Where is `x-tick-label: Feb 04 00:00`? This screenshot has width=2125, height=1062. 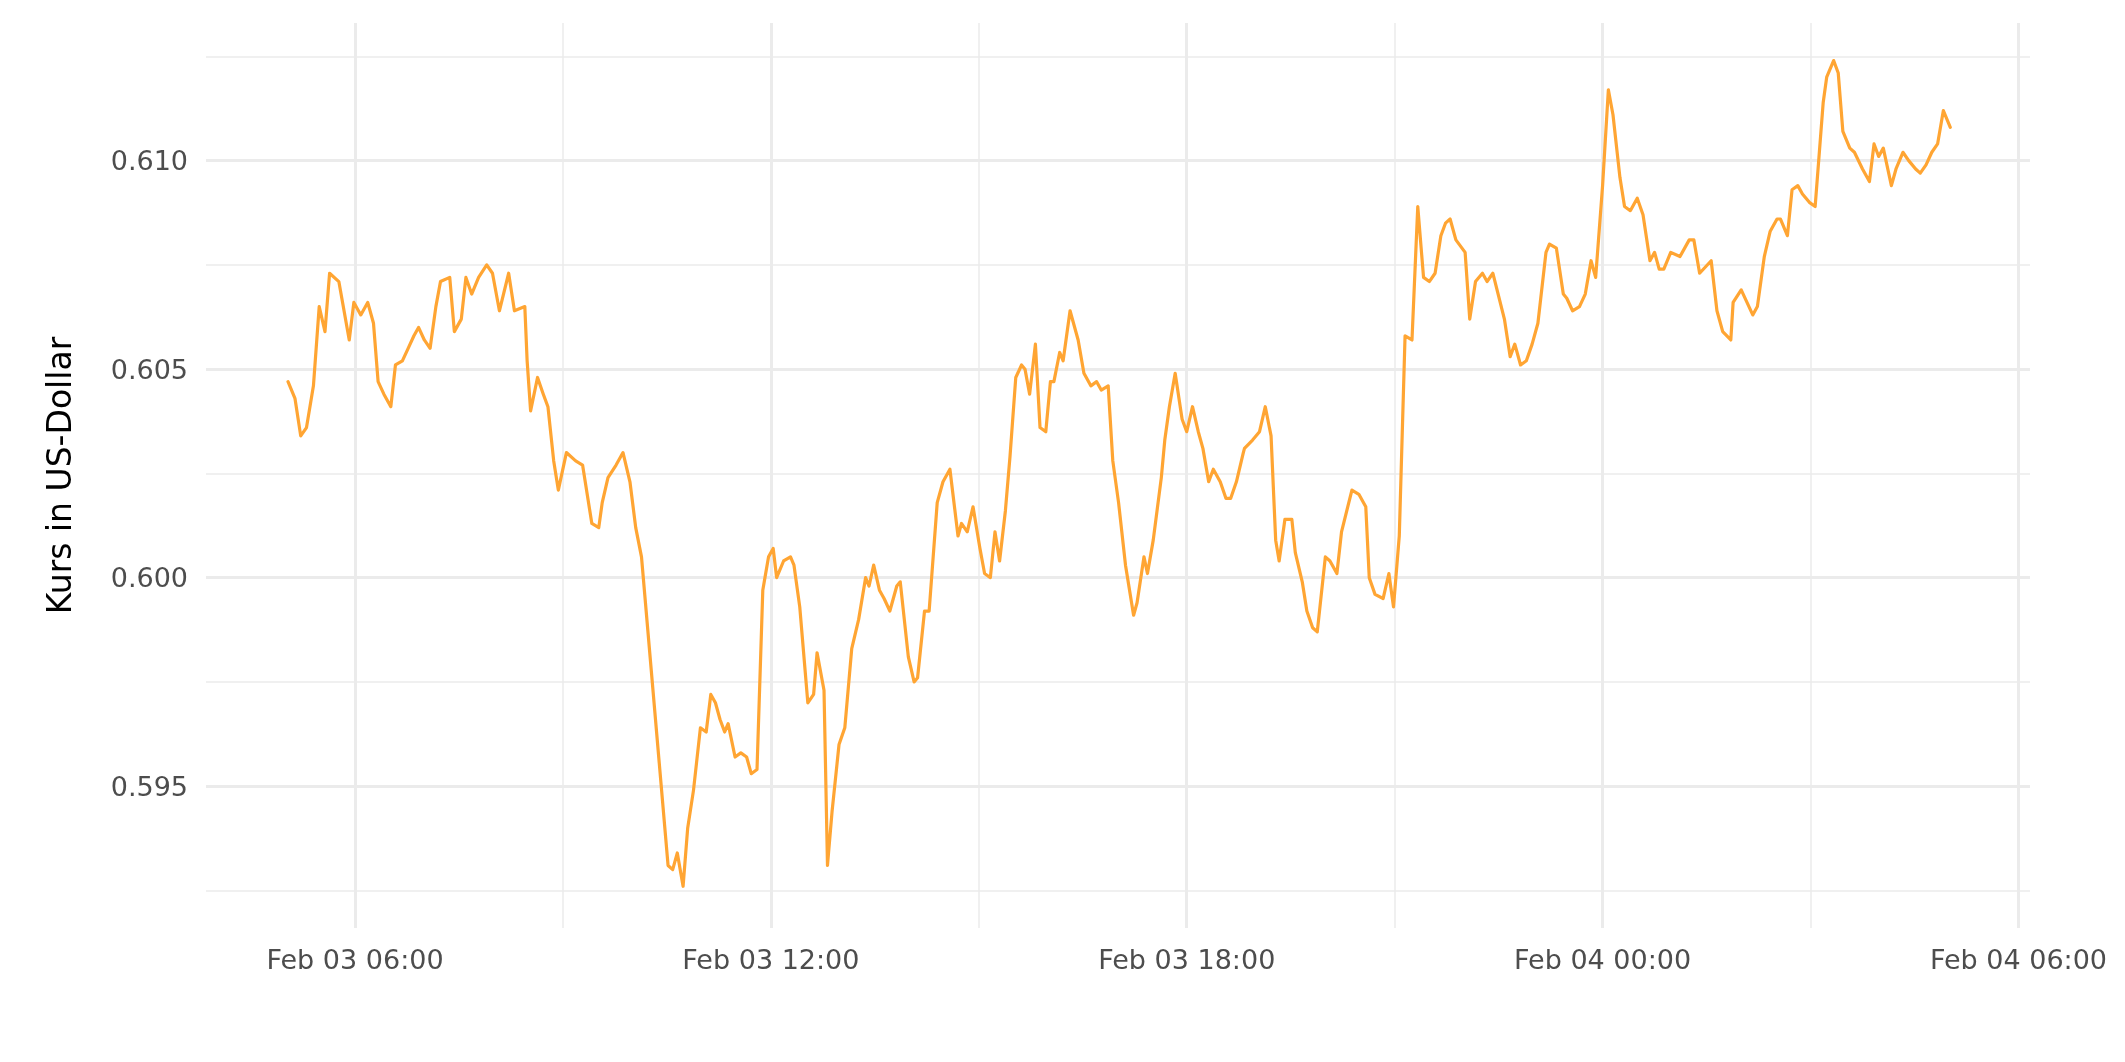 x-tick-label: Feb 04 00:00 is located at coordinates (1603, 959).